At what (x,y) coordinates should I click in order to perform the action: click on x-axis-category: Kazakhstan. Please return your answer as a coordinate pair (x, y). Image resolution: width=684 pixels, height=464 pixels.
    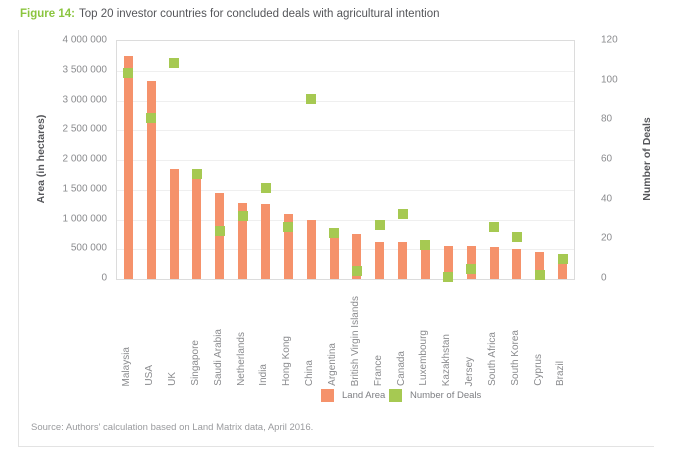
    Looking at the image, I should click on (447, 334).